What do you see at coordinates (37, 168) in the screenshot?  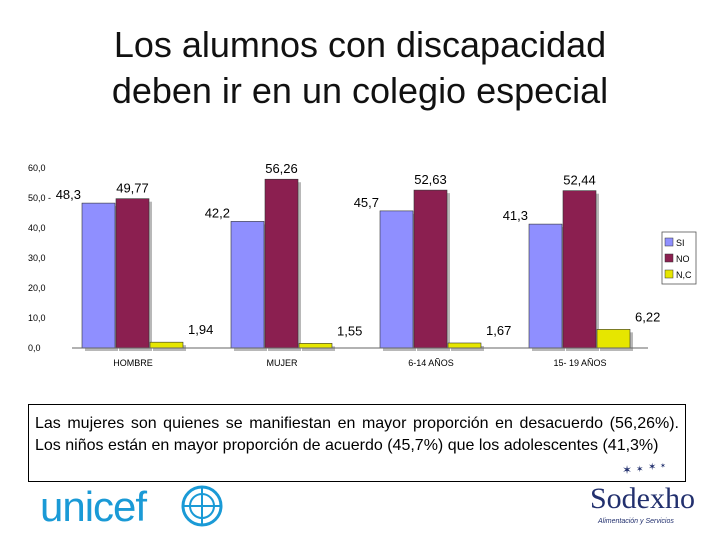 I see `y-tick-label: 60,0` at bounding box center [37, 168].